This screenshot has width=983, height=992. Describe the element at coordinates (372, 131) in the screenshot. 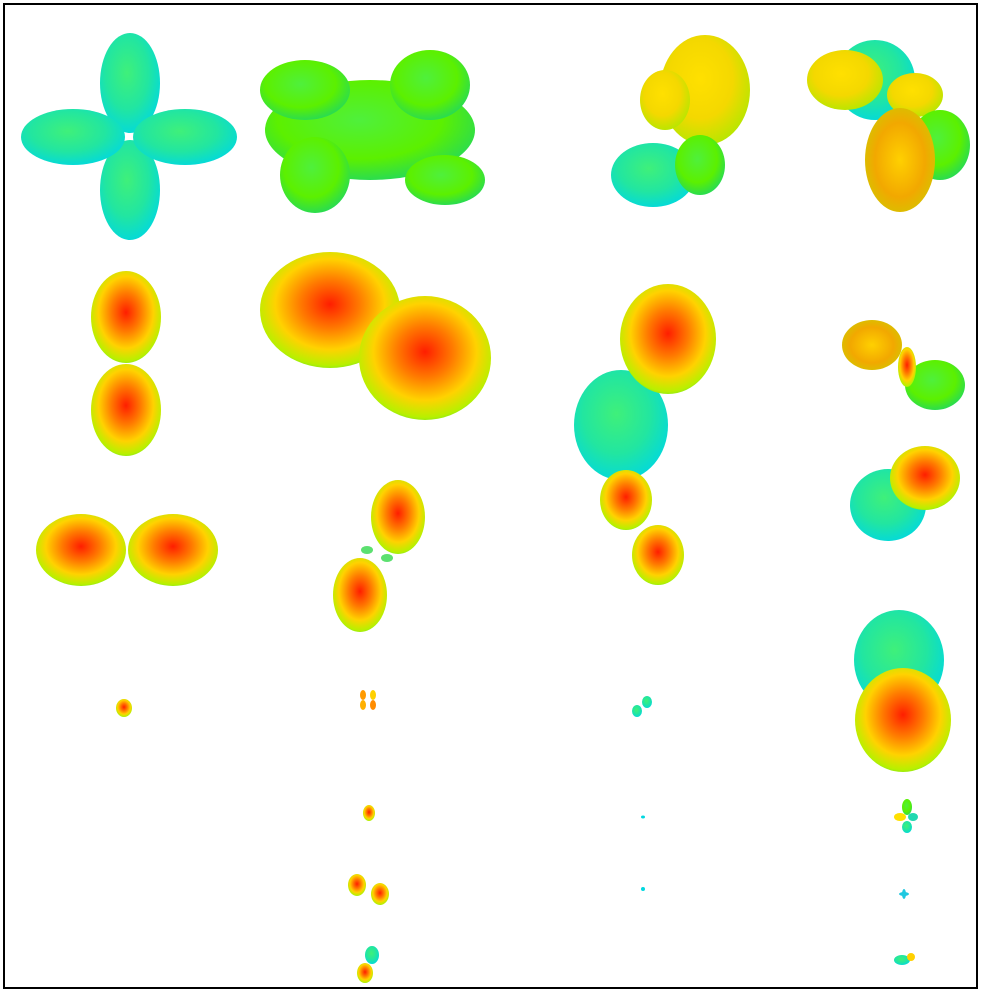

I see `glyph-r1c2` at that location.